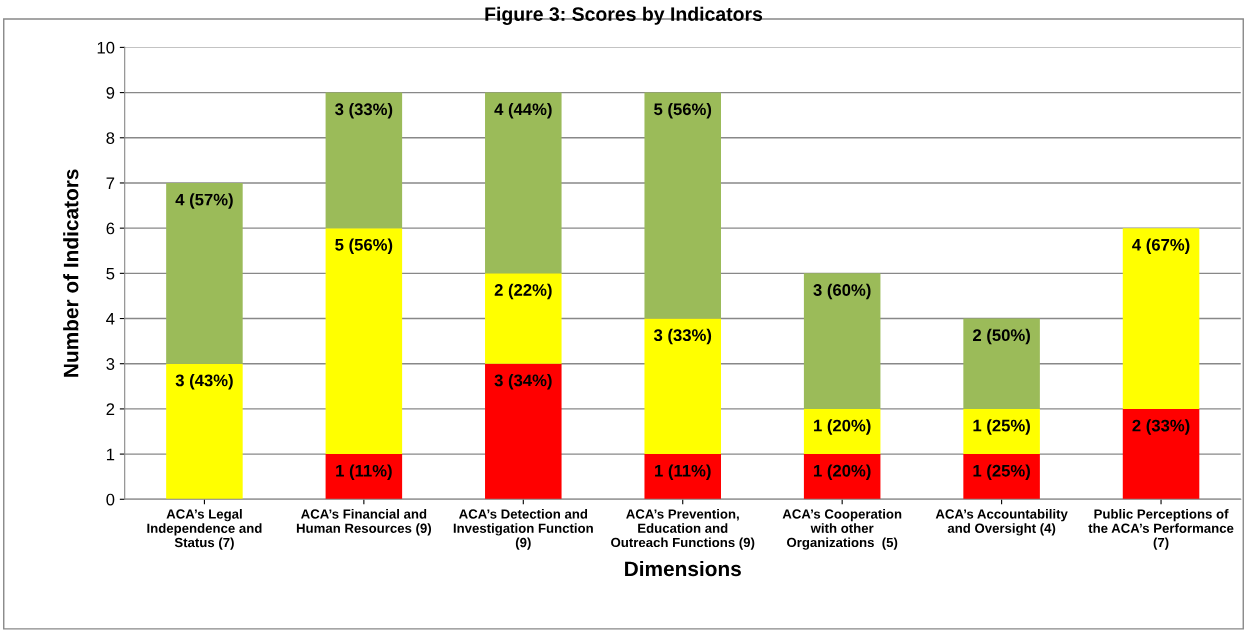 This screenshot has width=1247, height=632. Describe the element at coordinates (1001, 336) in the screenshot. I see `data-label: 2 (50%)` at that location.